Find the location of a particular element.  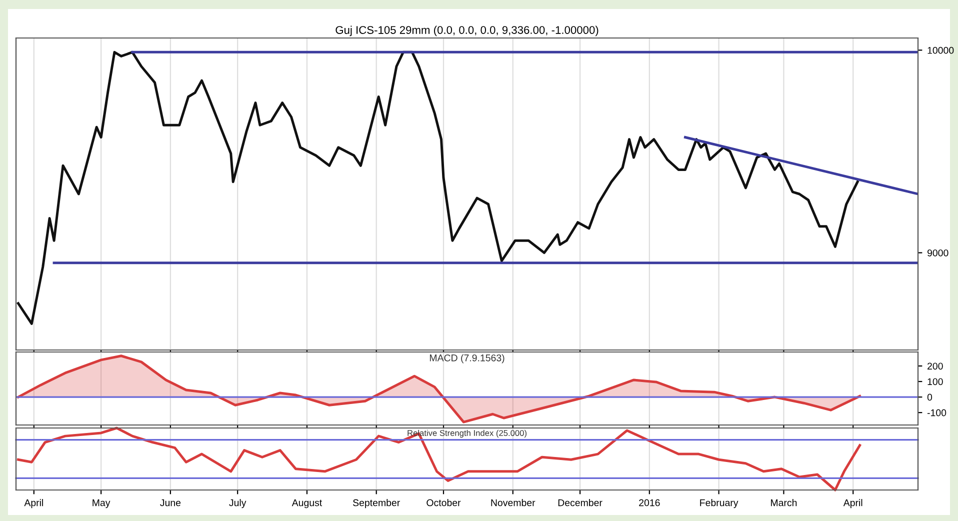

y-tick-label: 9000 is located at coordinates (937, 252).